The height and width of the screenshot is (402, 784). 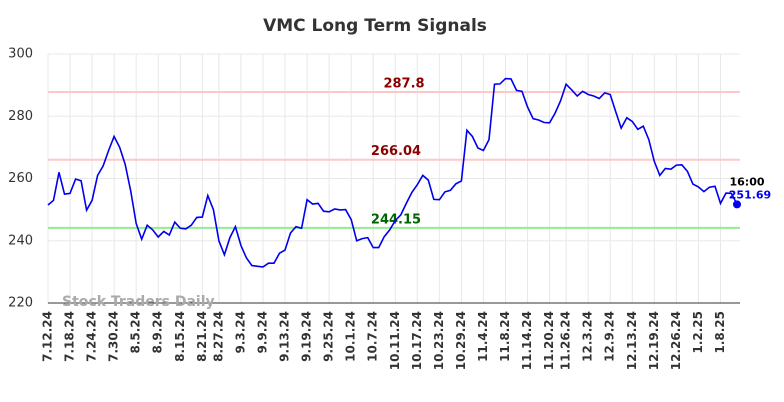 I want to click on x-tick-label: 8.21.24, so click(x=202, y=336).